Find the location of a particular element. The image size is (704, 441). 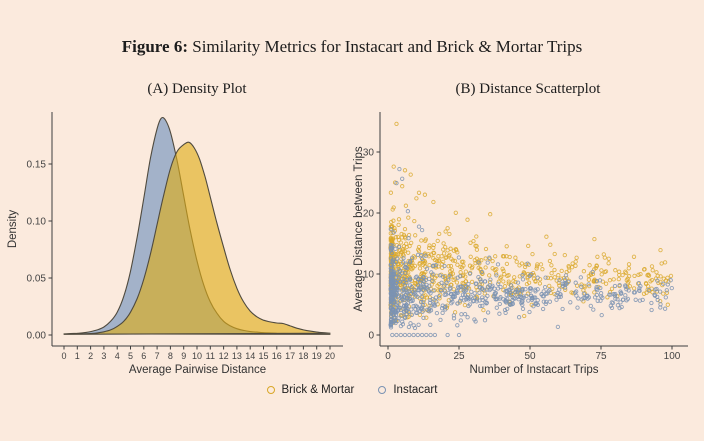

svg-text: 15 is located at coordinates (263, 356).